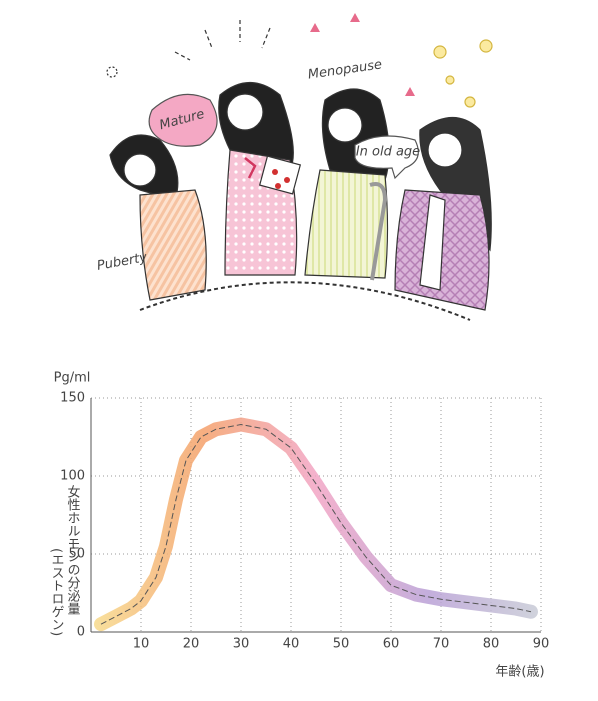  Describe the element at coordinates (341, 644) in the screenshot. I see `x-tick-label: 50` at that location.